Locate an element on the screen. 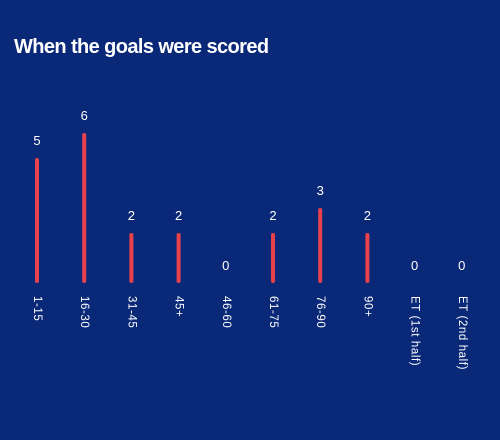  chart-title: When the goals were scored is located at coordinates (141, 47).